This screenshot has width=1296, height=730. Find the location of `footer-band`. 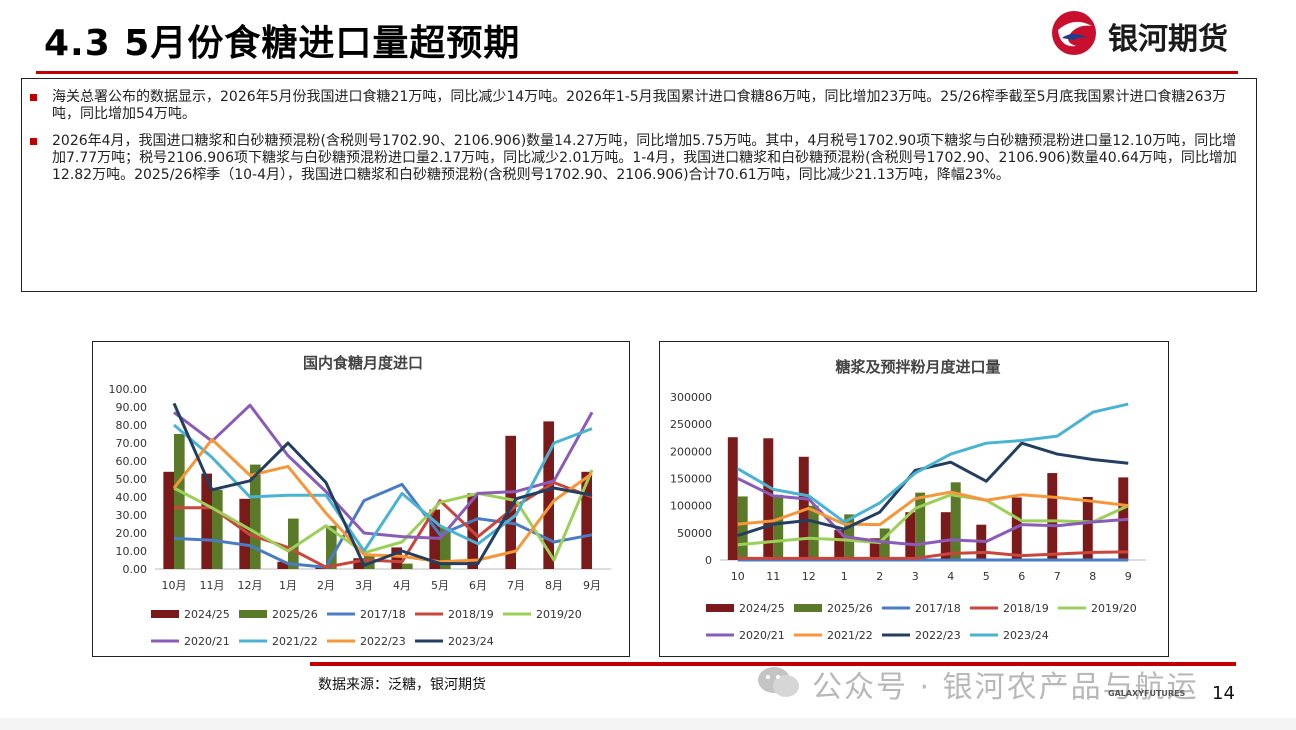

footer-band is located at coordinates (648, 724).